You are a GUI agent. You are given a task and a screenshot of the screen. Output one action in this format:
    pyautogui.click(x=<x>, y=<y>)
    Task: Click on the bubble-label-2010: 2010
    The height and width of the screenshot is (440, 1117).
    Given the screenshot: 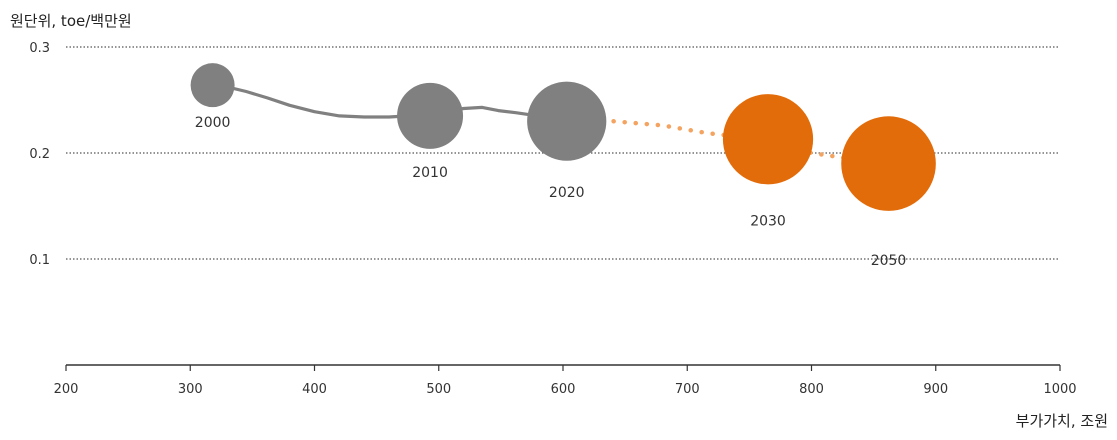 What is the action you would take?
    pyautogui.click(x=430, y=173)
    